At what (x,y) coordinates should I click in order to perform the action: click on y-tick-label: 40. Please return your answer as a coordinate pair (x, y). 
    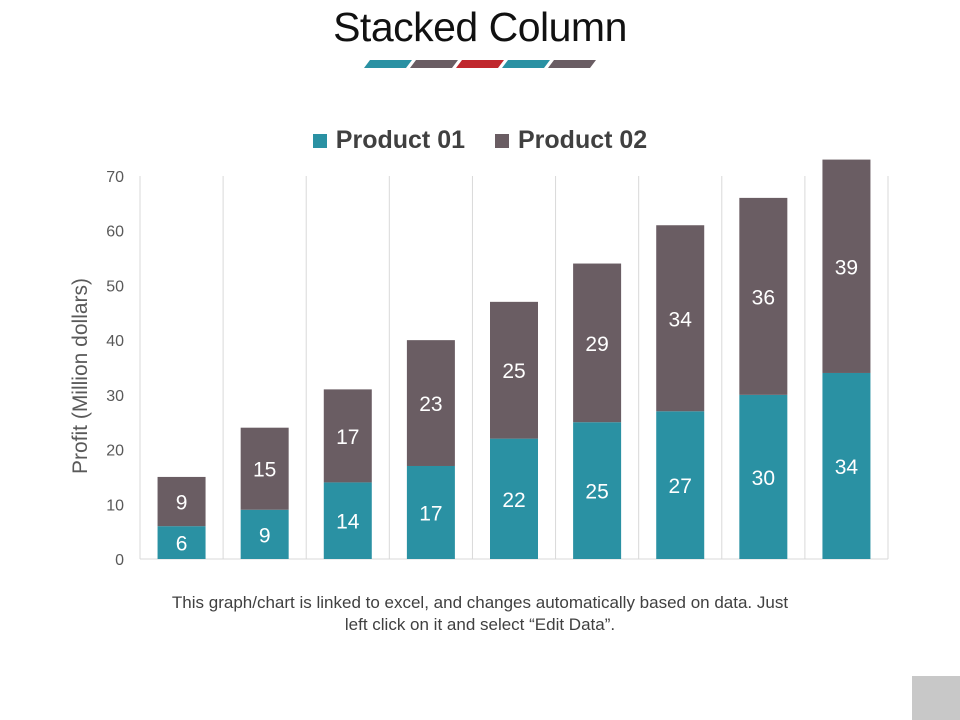
    Looking at the image, I should click on (115, 341).